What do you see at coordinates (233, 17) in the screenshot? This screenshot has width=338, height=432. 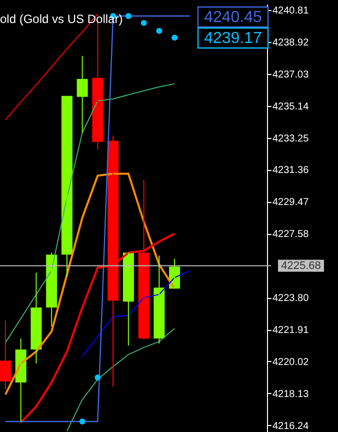 I see `annotation: 4240.45` at bounding box center [233, 17].